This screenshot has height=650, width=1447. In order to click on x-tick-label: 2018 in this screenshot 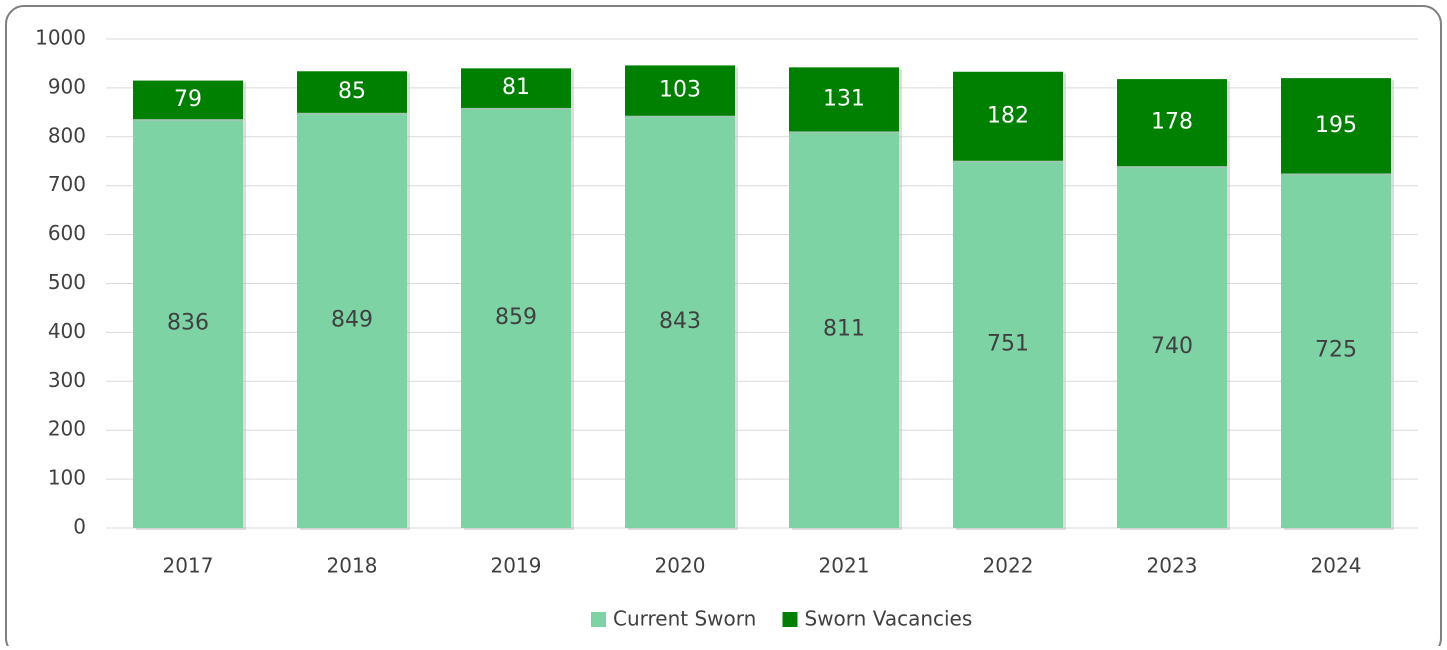, I will do `click(352, 566)`.